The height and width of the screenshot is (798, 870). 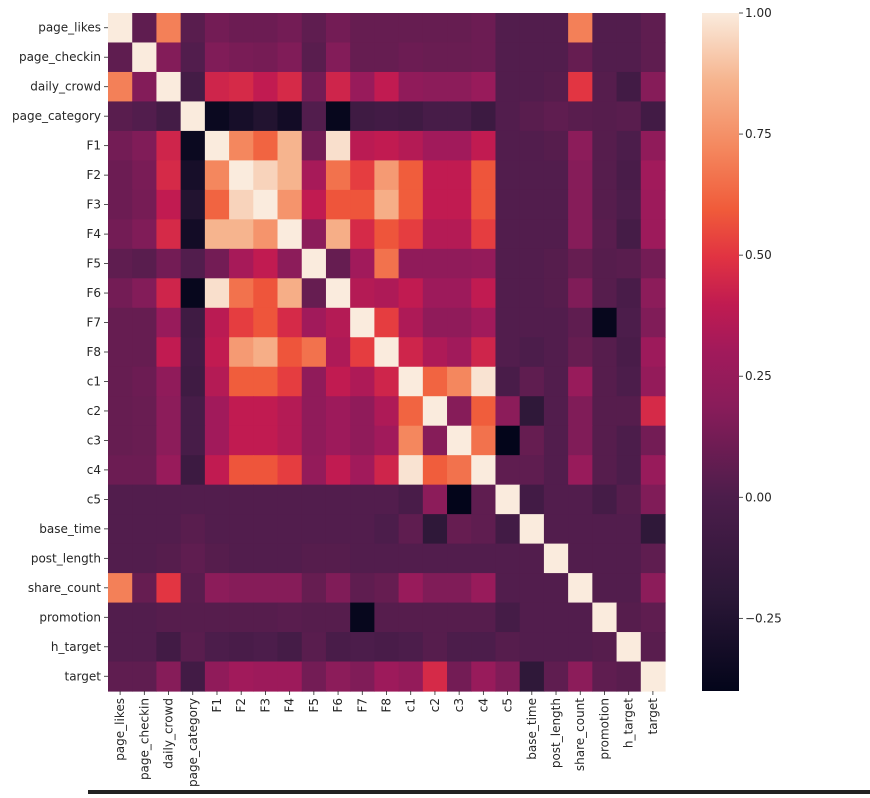 I want to click on heatmap-cell-c2-c1, so click(x=411, y=411).